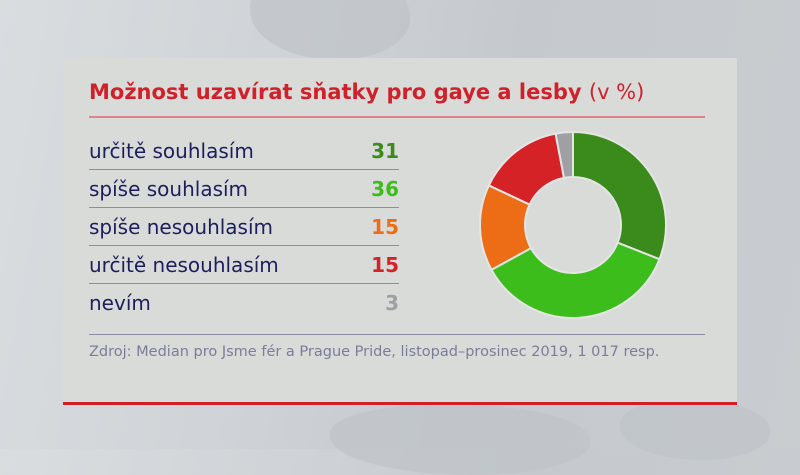 This screenshot has width=800, height=475. Describe the element at coordinates (171, 150) in the screenshot. I see `legend-label: určitě souhlasím` at that location.